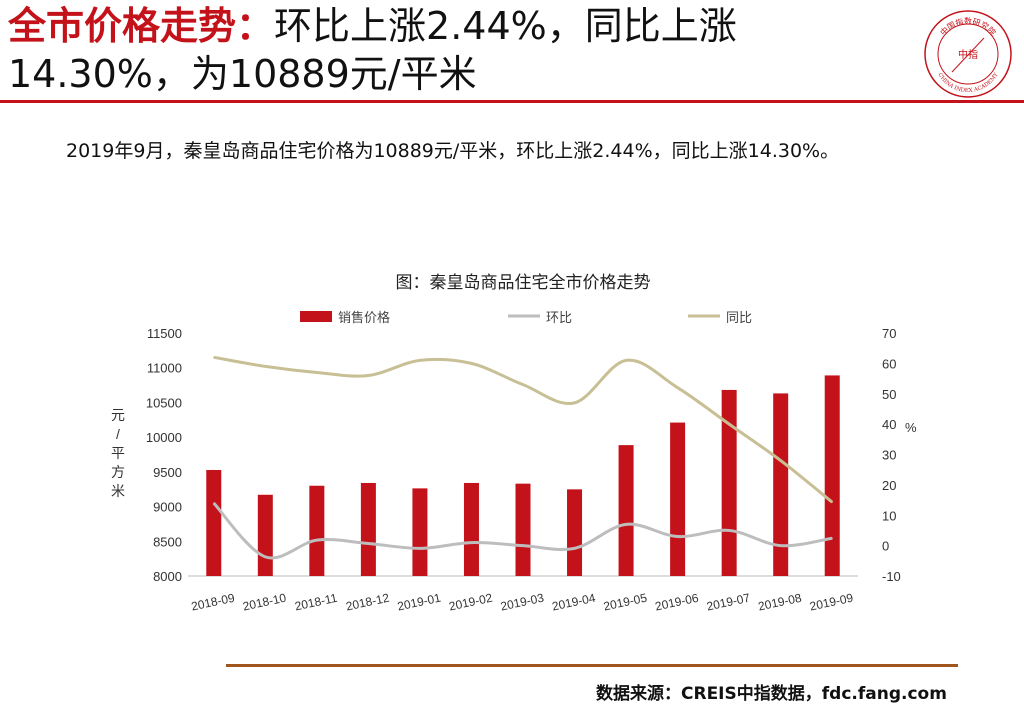  I want to click on y-left-tick-6: 11000, so click(164, 368).